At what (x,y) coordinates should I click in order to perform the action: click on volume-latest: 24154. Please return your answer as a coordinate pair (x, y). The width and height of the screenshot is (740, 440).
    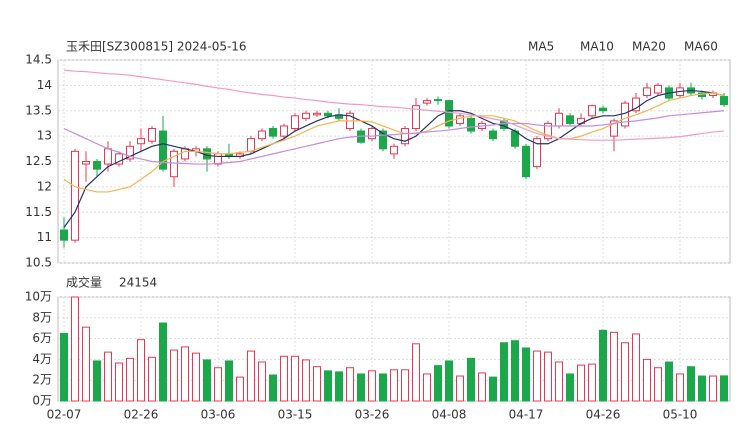
    Looking at the image, I should click on (138, 283).